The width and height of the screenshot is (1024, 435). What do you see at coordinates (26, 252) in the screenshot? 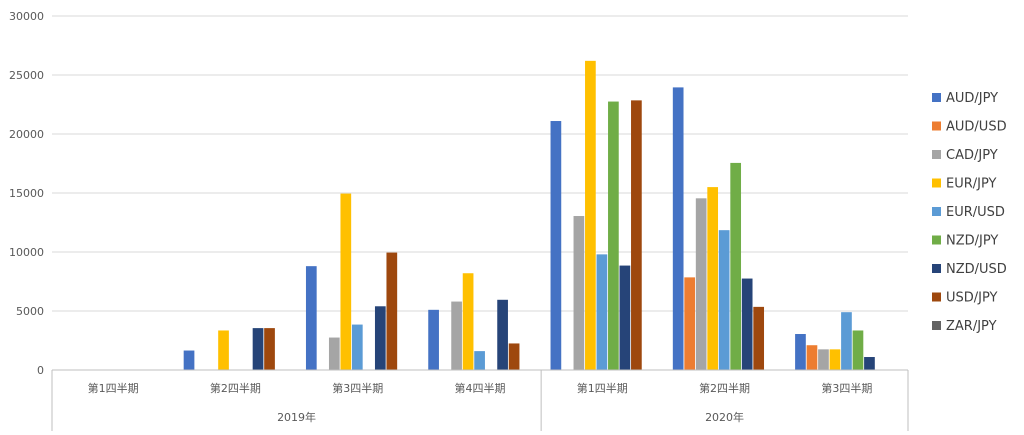
I see `y-tick-label: 10000` at bounding box center [26, 252].